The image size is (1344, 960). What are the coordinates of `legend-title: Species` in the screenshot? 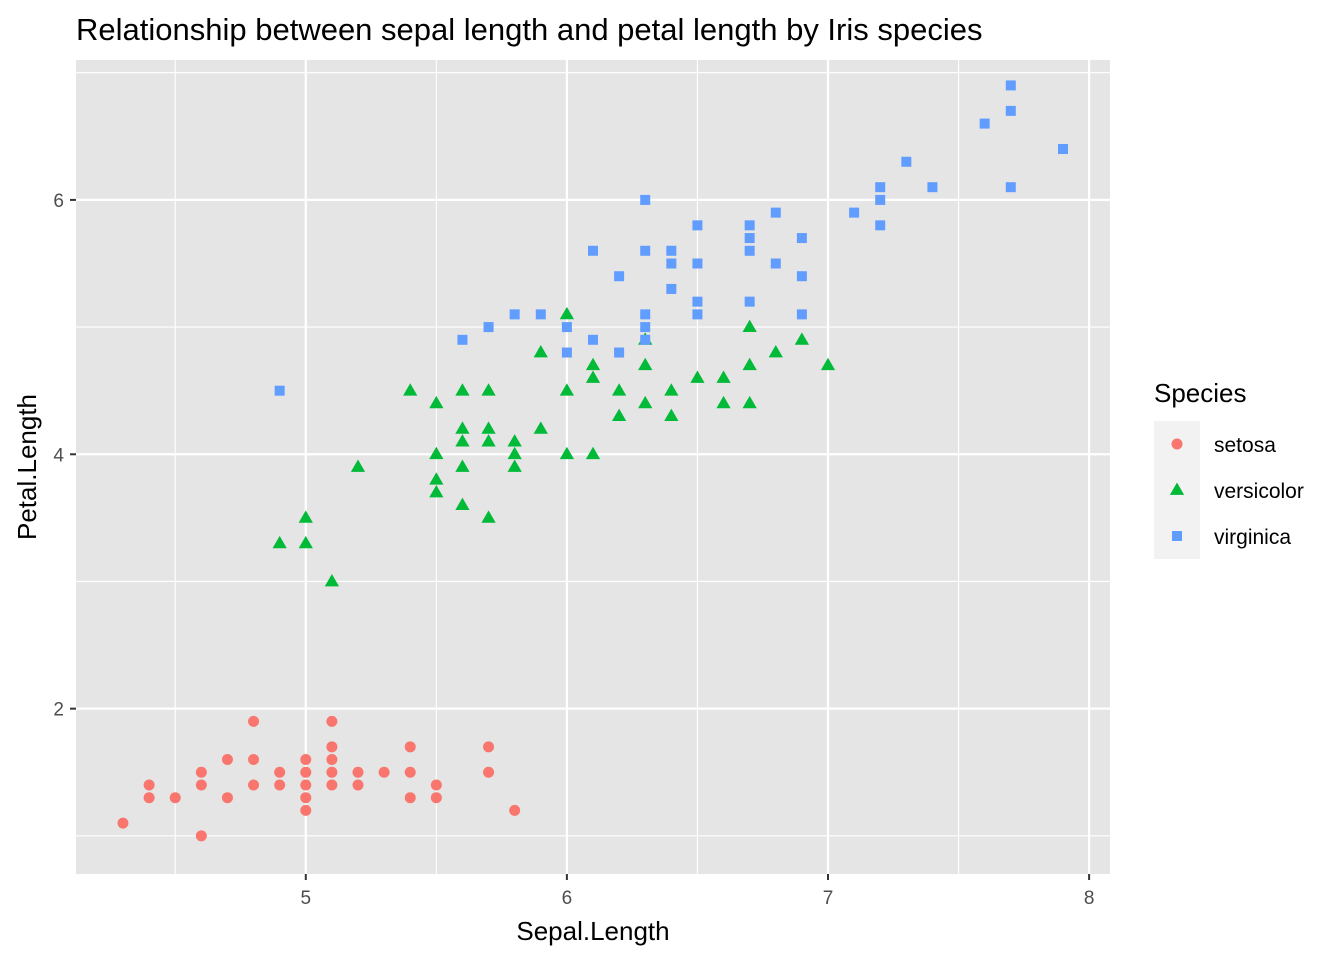 It's located at (1200, 393).